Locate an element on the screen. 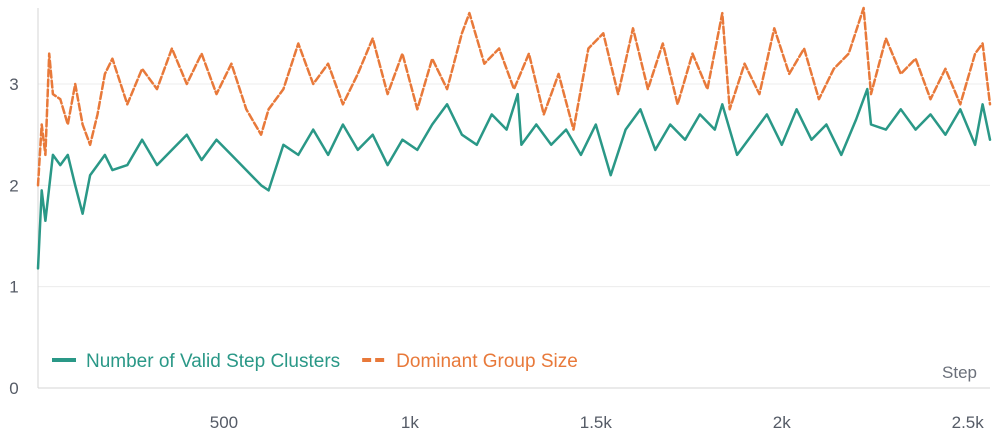 The width and height of the screenshot is (996, 442). x-tick-label: 500 is located at coordinates (224, 422).